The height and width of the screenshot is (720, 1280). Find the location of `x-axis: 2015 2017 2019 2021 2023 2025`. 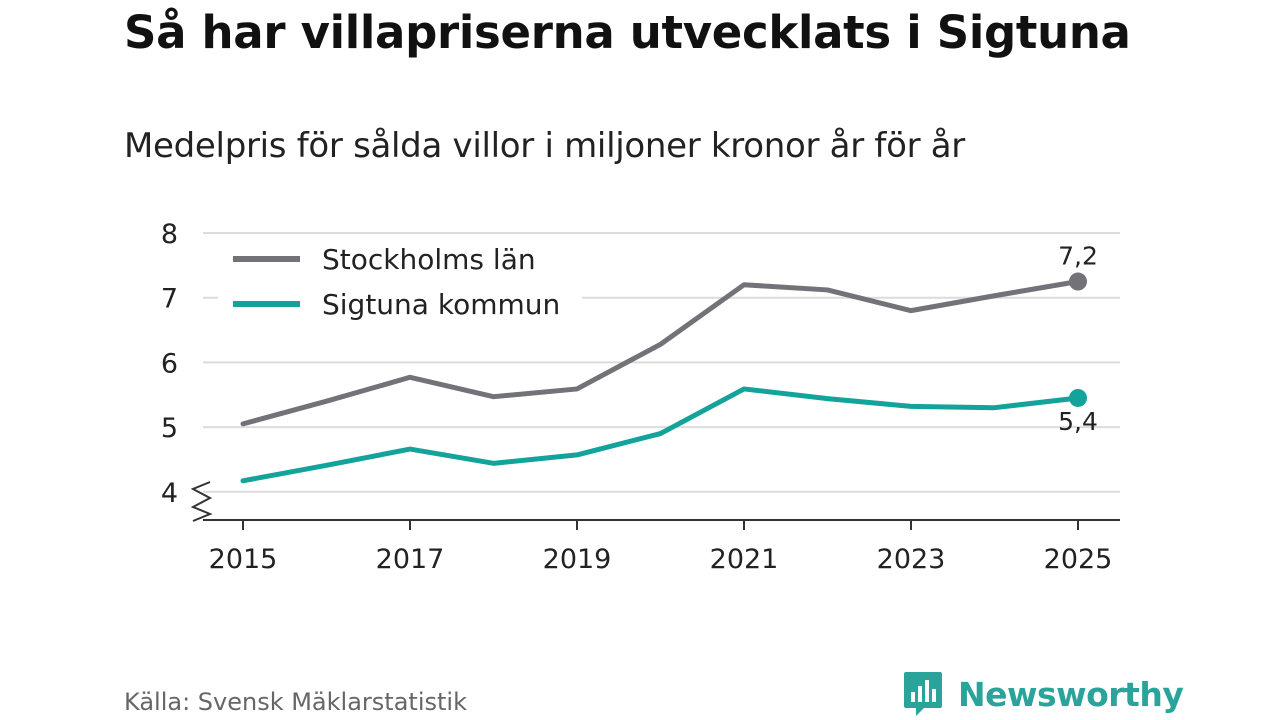

x-axis: 2015 2017 2019 2021 2023 2025 is located at coordinates (661, 547).